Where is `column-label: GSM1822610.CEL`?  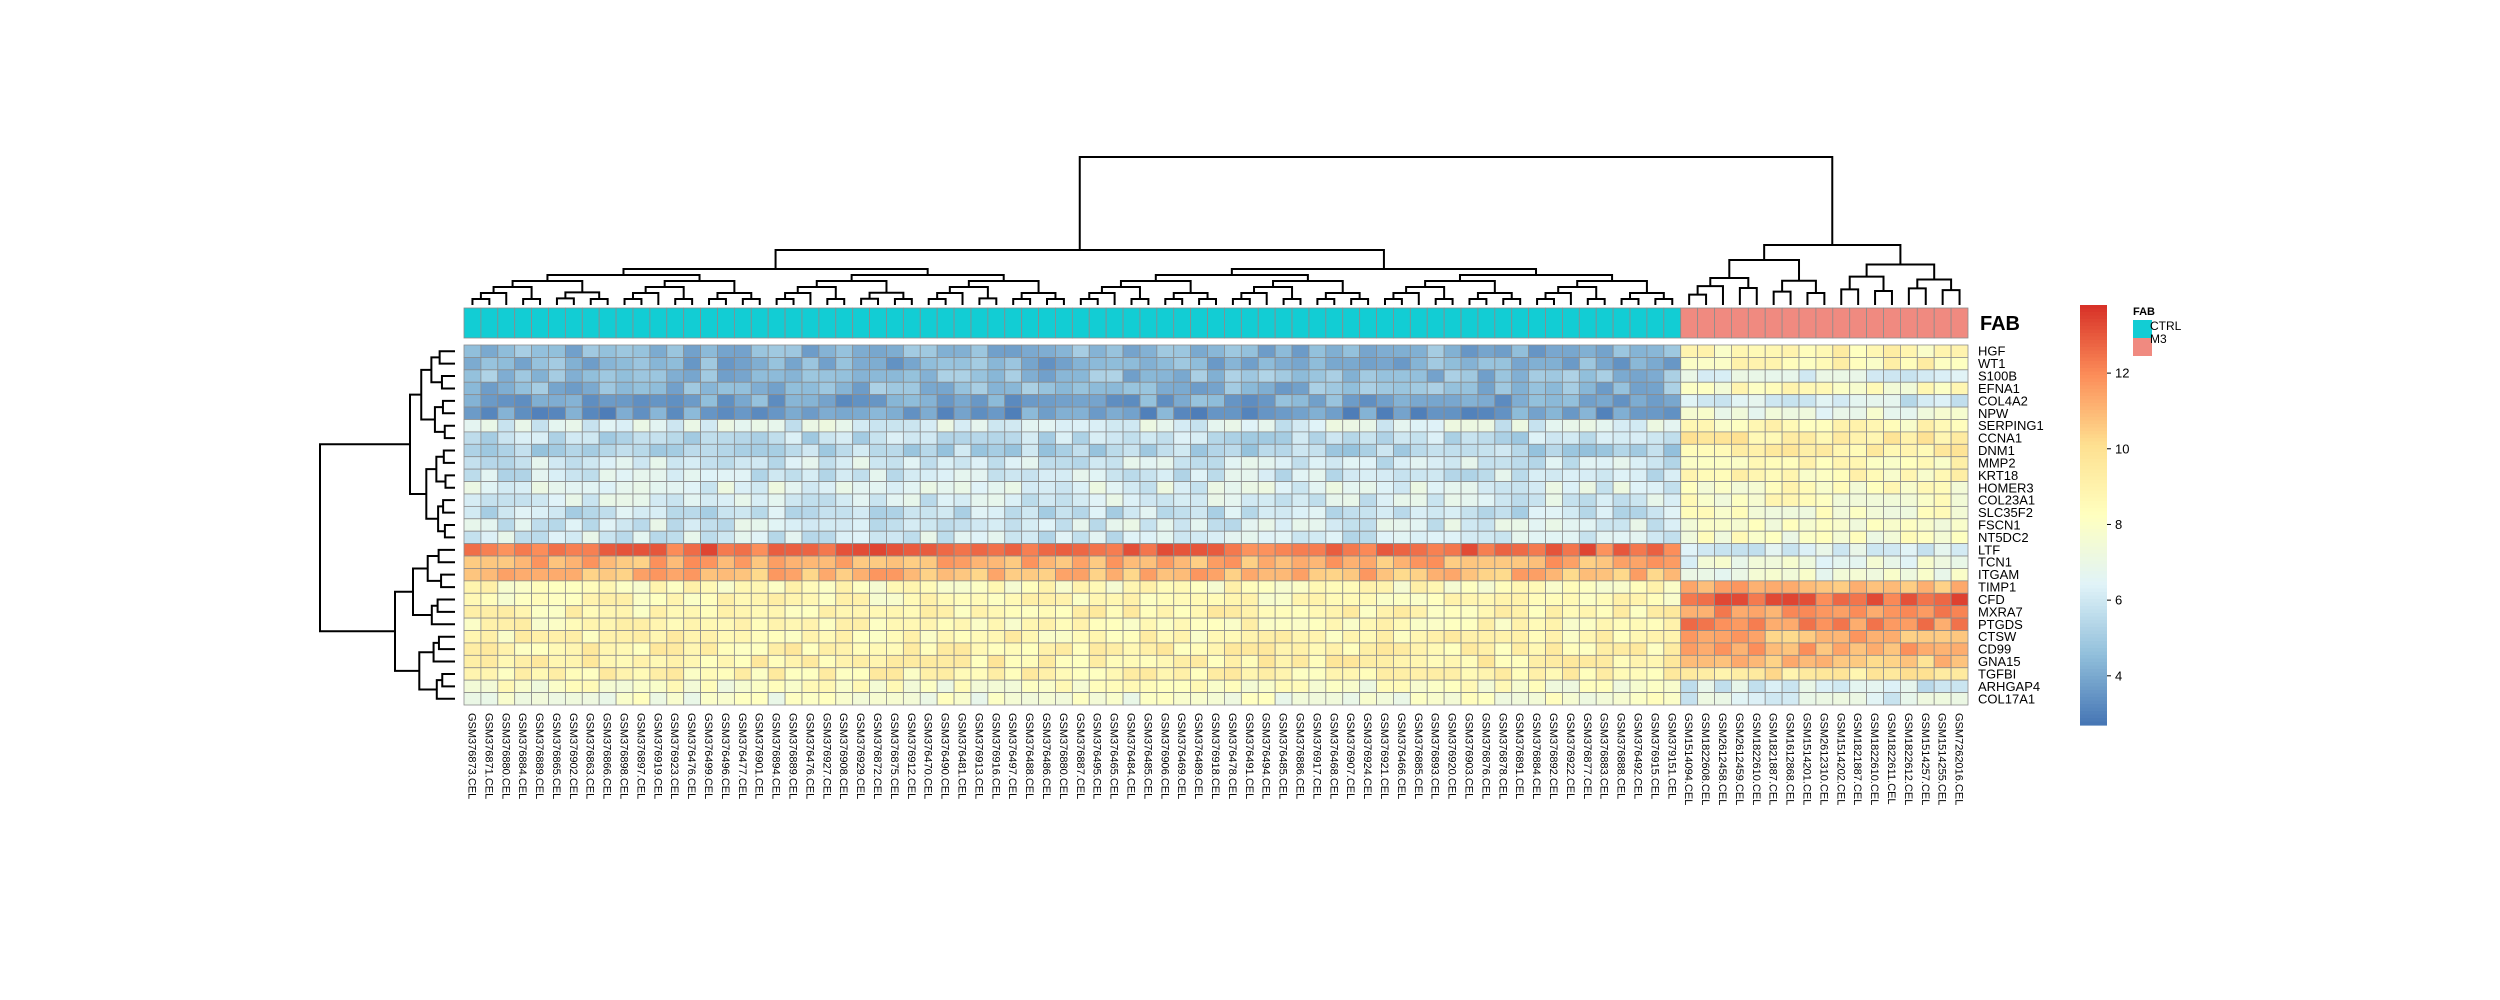 column-label: GSM1822610.CEL is located at coordinates (1756, 759).